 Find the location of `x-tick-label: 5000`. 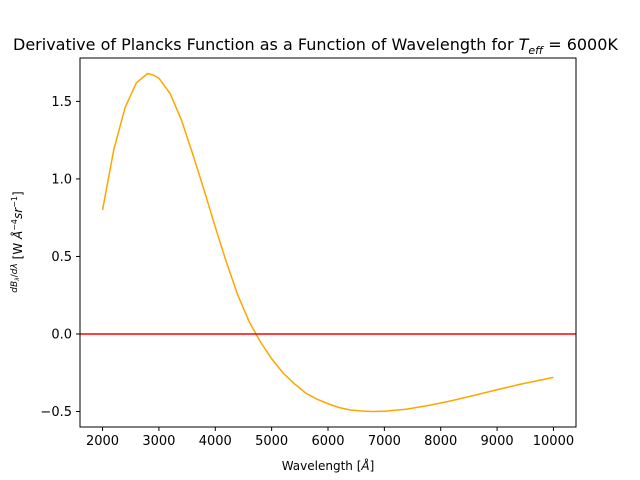

x-tick-label: 5000 is located at coordinates (271, 441).